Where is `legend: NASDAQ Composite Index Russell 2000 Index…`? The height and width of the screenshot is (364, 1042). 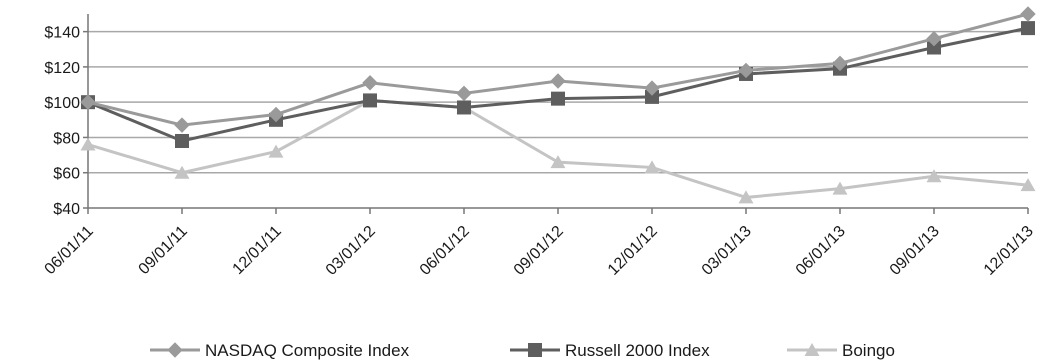 legend: NASDAQ Composite Index Russell 2000 Index… is located at coordinates (522, 350).